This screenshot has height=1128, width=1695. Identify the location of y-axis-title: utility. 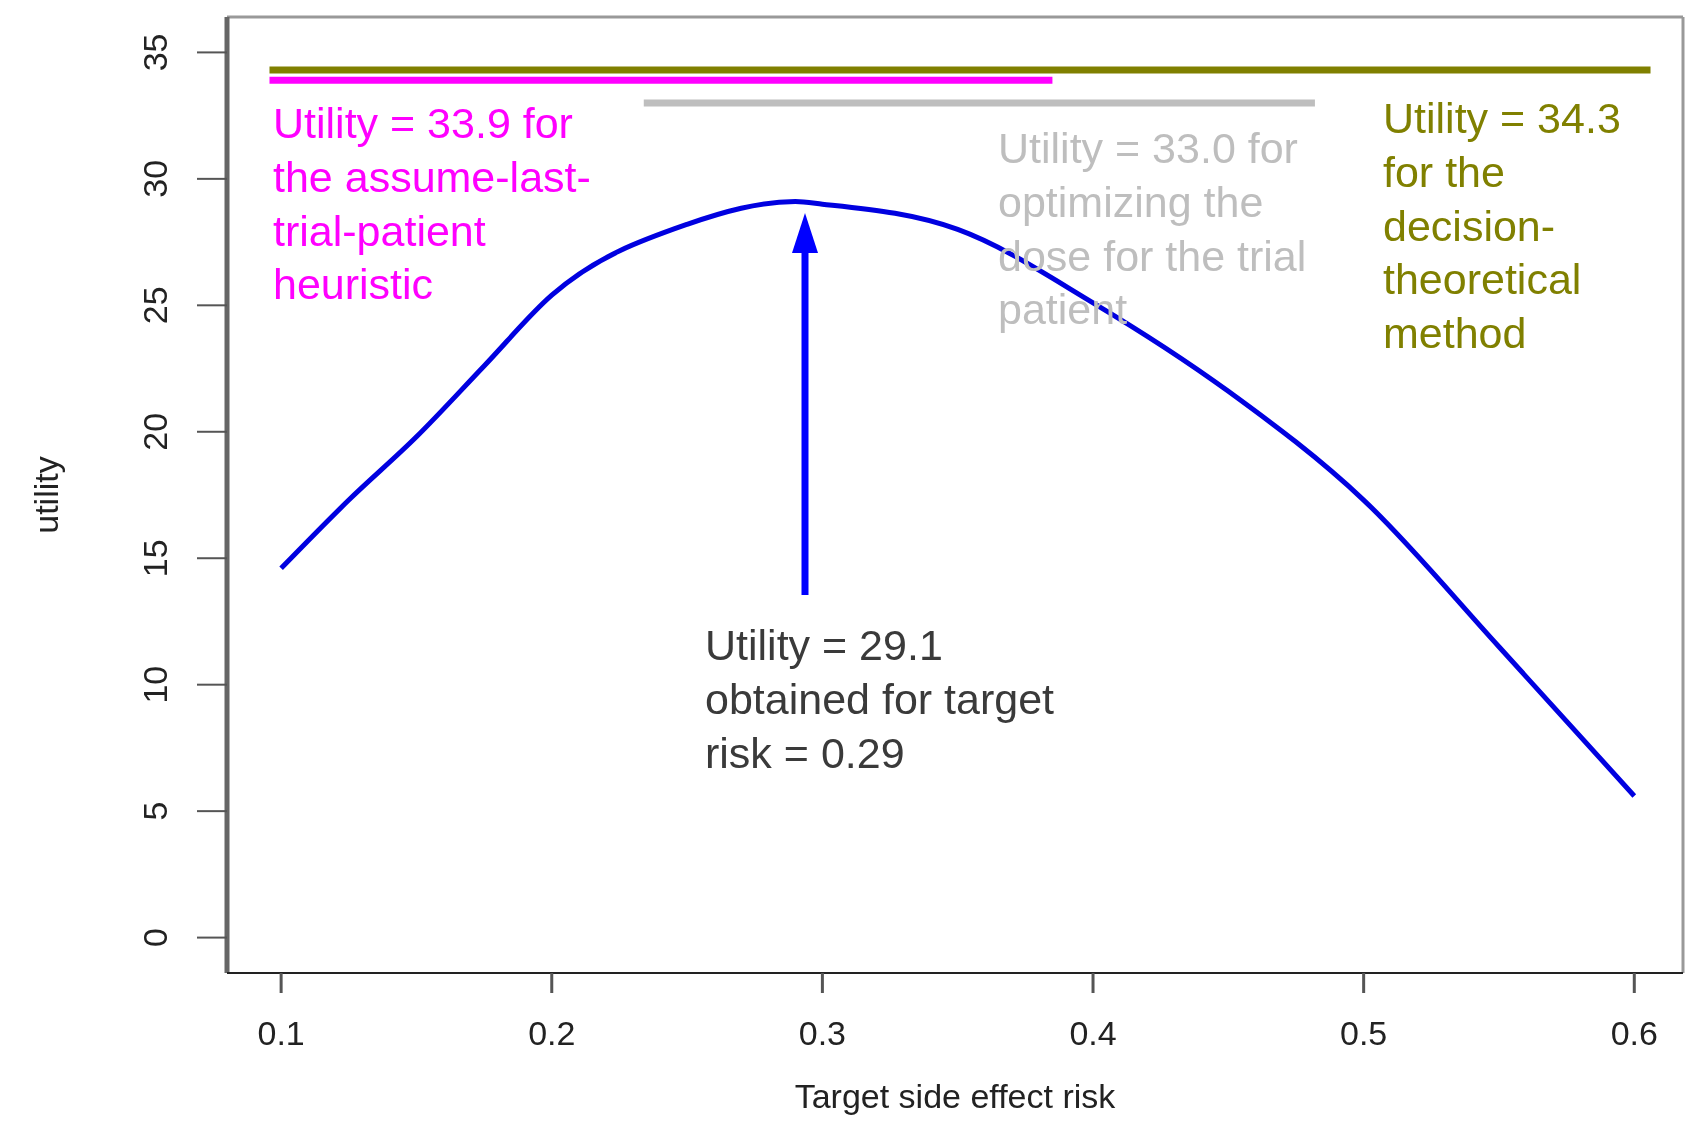
(46, 495).